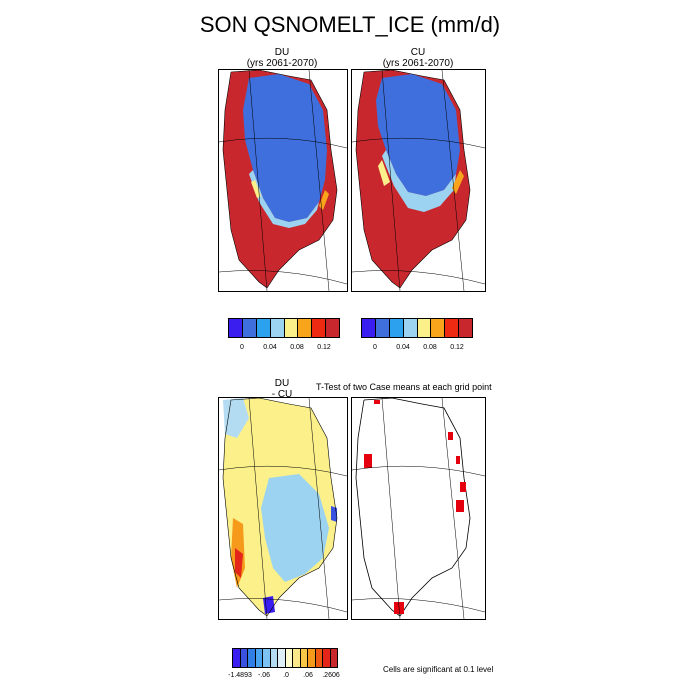  Describe the element at coordinates (457, 347) in the screenshot. I see `colorbar-cu-tick: 0.12` at that location.